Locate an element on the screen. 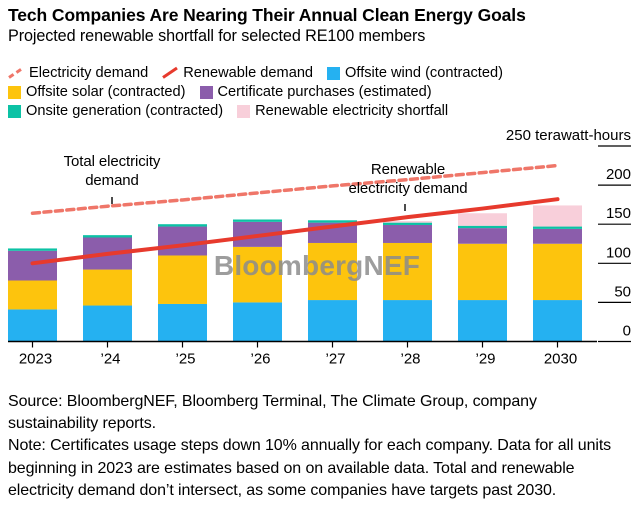 Image resolution: width=634 pixels, height=514 pixels. renewable-demand-line is located at coordinates (295, 231).